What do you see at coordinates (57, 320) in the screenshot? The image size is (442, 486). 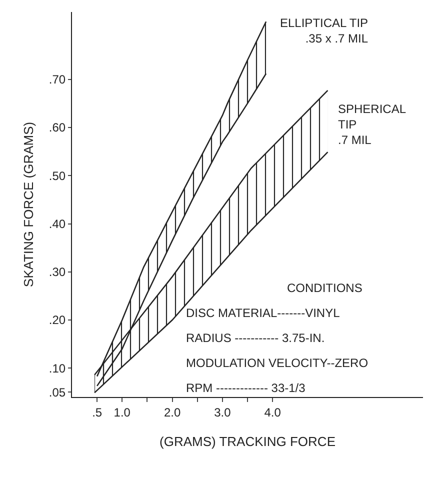 I see `y-tick-label: .20` at bounding box center [57, 320].